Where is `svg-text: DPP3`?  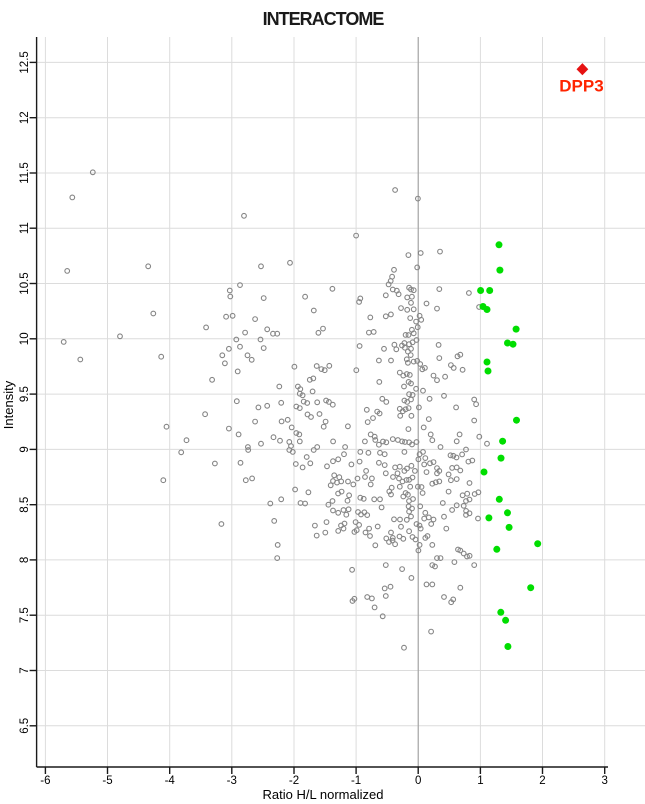 svg-text: DPP3 is located at coordinates (581, 86).